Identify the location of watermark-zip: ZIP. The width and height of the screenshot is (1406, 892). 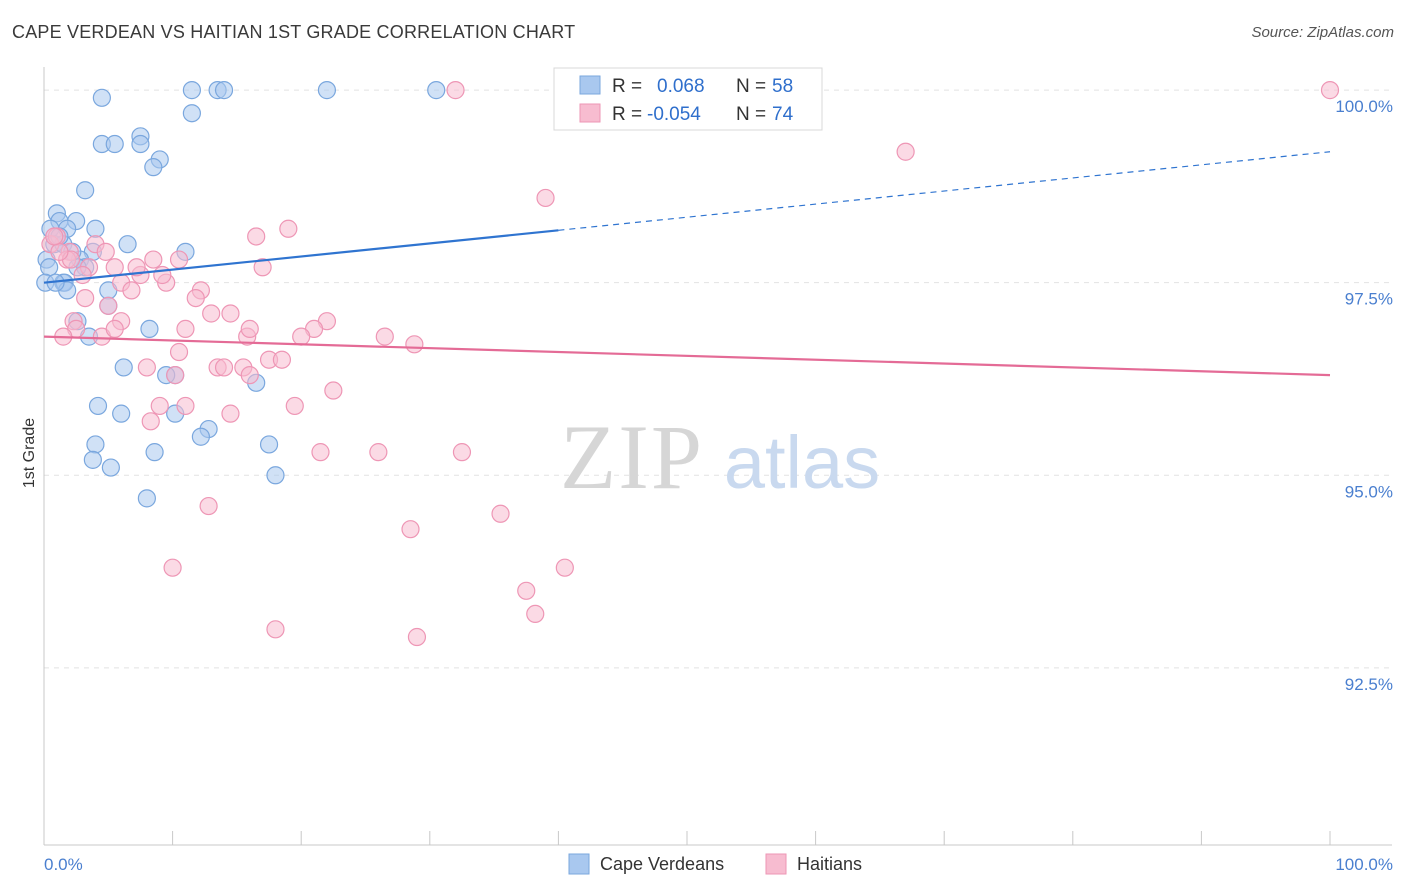
(632, 457).